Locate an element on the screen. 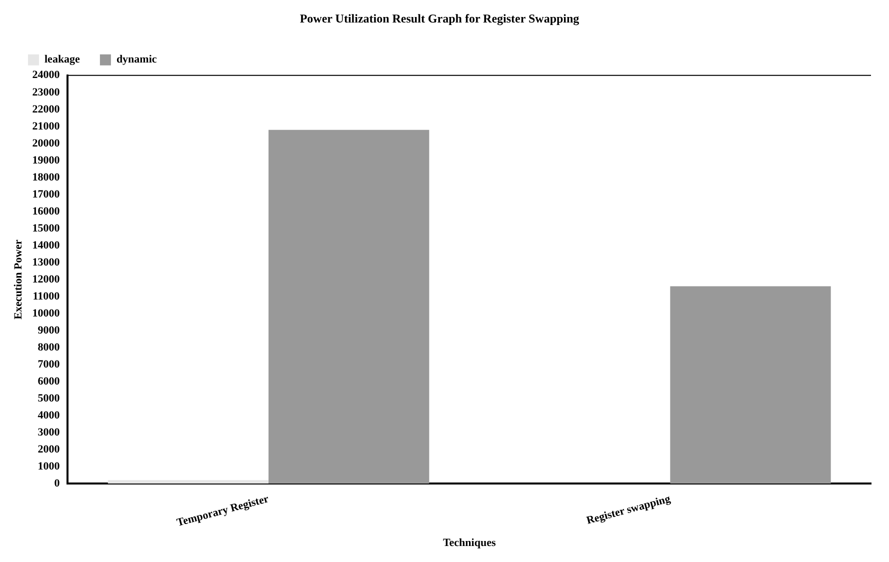 Image resolution: width=889 pixels, height=562 pixels. legend-label: dynamic is located at coordinates (136, 60).